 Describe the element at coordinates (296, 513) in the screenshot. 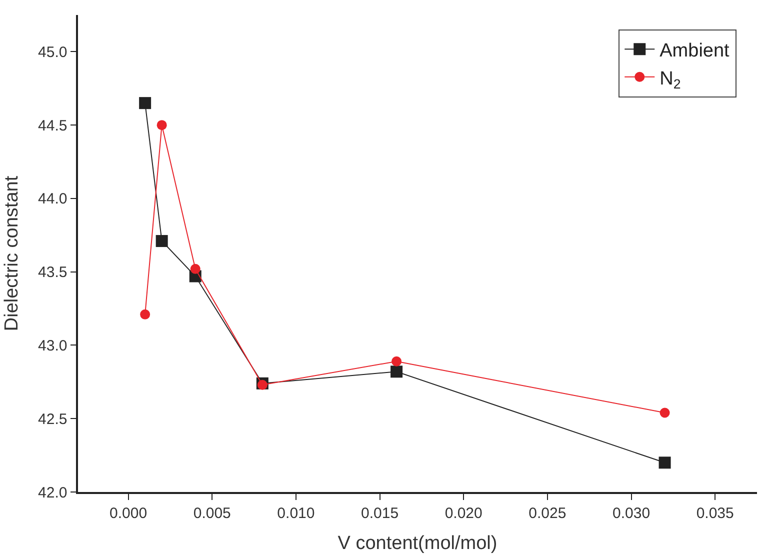

I see `x-tick-label: 0.010` at that location.